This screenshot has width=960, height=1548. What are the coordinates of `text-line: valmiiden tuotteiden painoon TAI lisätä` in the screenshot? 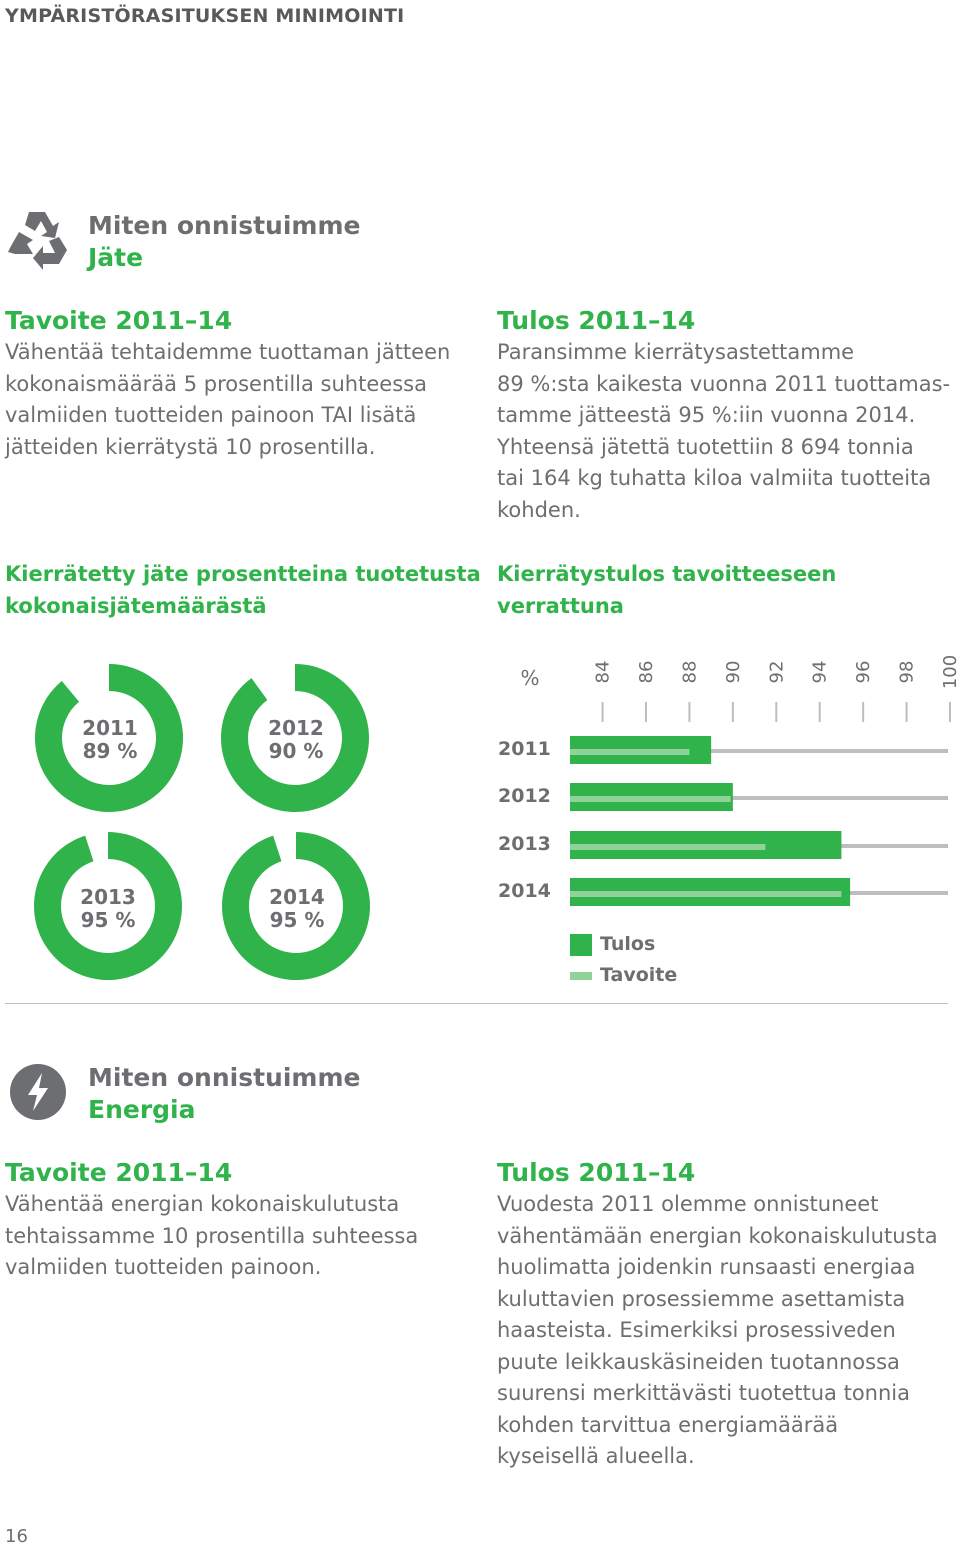 It's located at (211, 415).